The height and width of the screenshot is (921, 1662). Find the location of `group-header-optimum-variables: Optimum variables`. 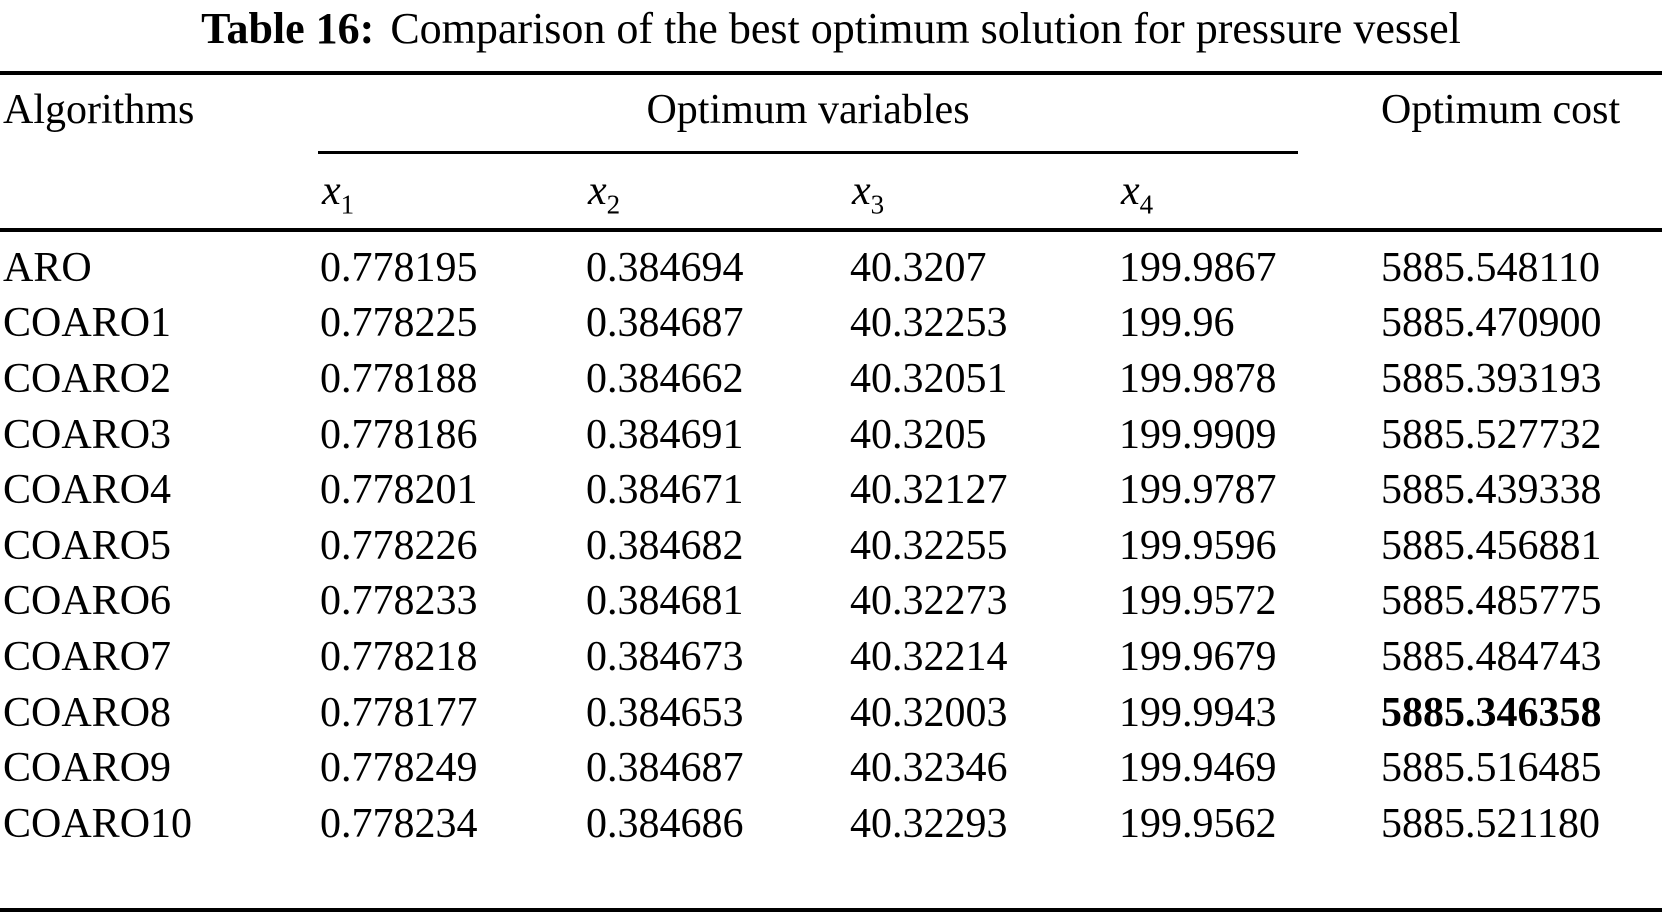

group-header-optimum-variables: Optimum variables is located at coordinates (808, 110).